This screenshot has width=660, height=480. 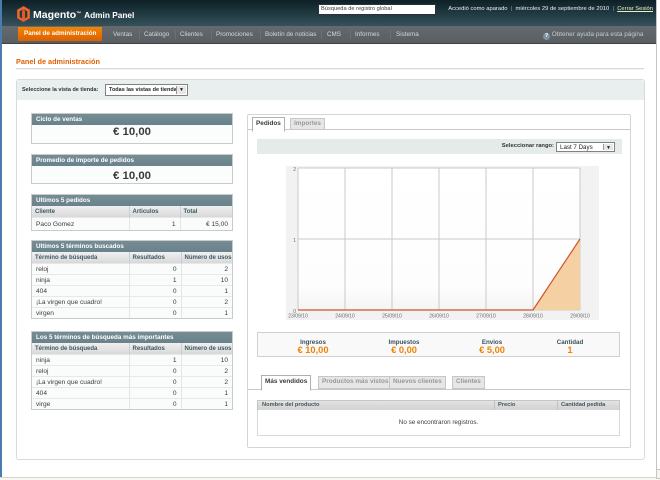 What do you see at coordinates (298, 317) in the screenshot?
I see `svg-text: 23/09/10` at bounding box center [298, 317].